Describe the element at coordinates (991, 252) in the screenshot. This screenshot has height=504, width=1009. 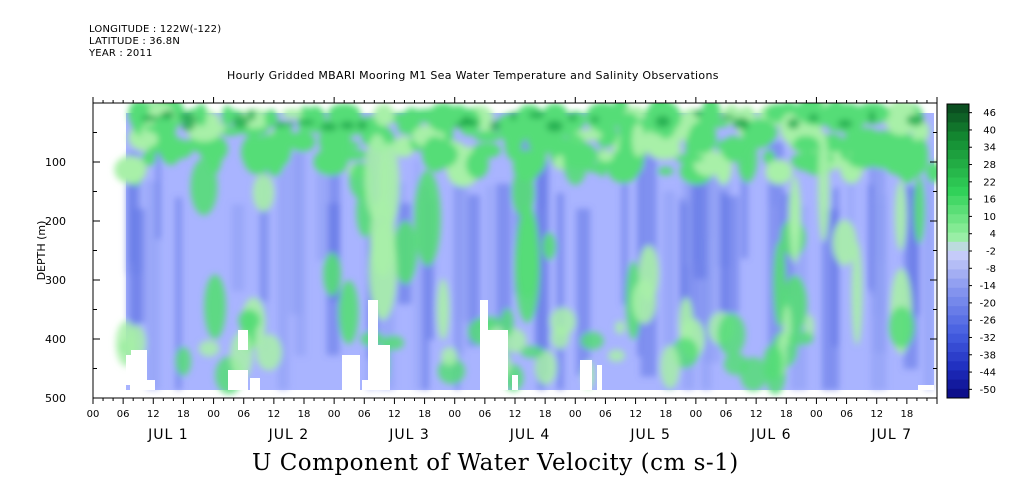
I see `colorbar-label: -2` at that location.